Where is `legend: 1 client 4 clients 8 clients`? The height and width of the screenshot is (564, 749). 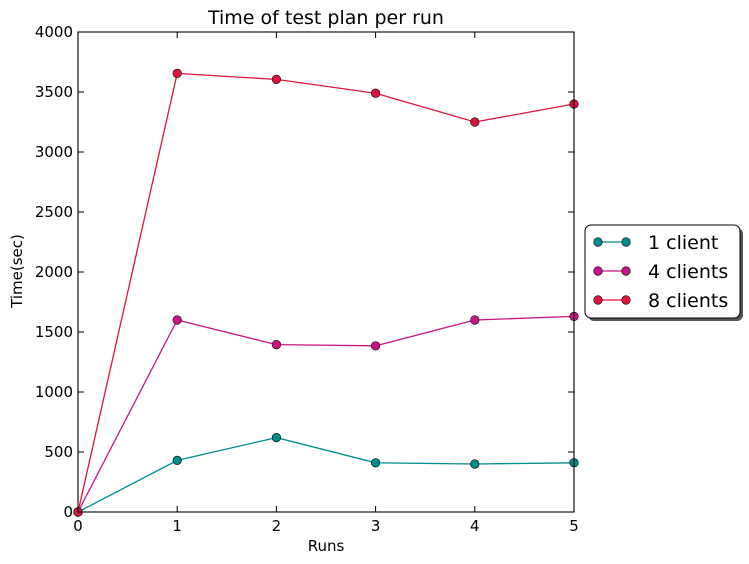
legend: 1 client 4 clients 8 clients is located at coordinates (663, 272).